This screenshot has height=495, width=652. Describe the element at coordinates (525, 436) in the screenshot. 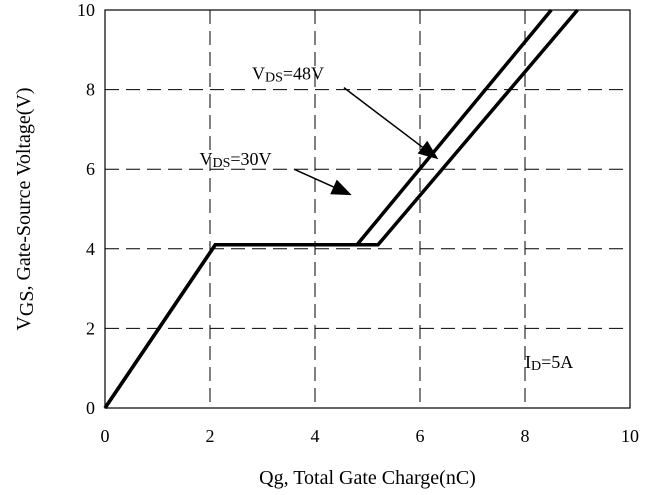

I see `x-tick-label: 8` at that location.